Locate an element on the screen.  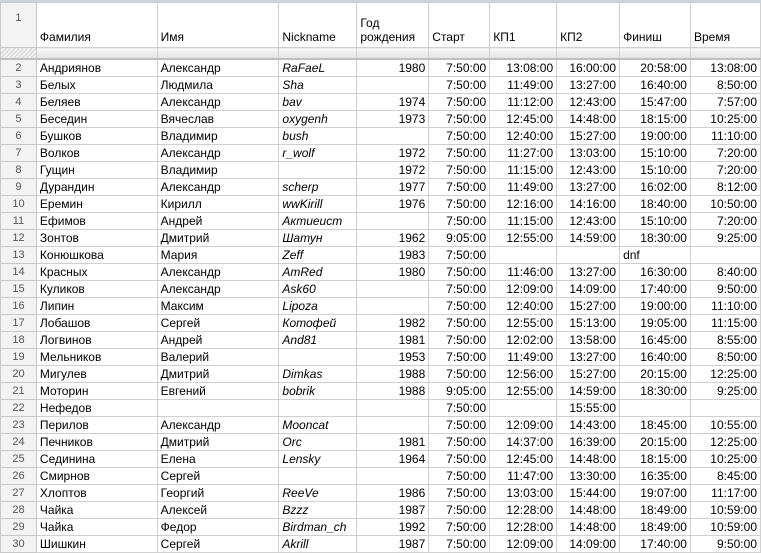
row-number: 6 is located at coordinates (18, 136).